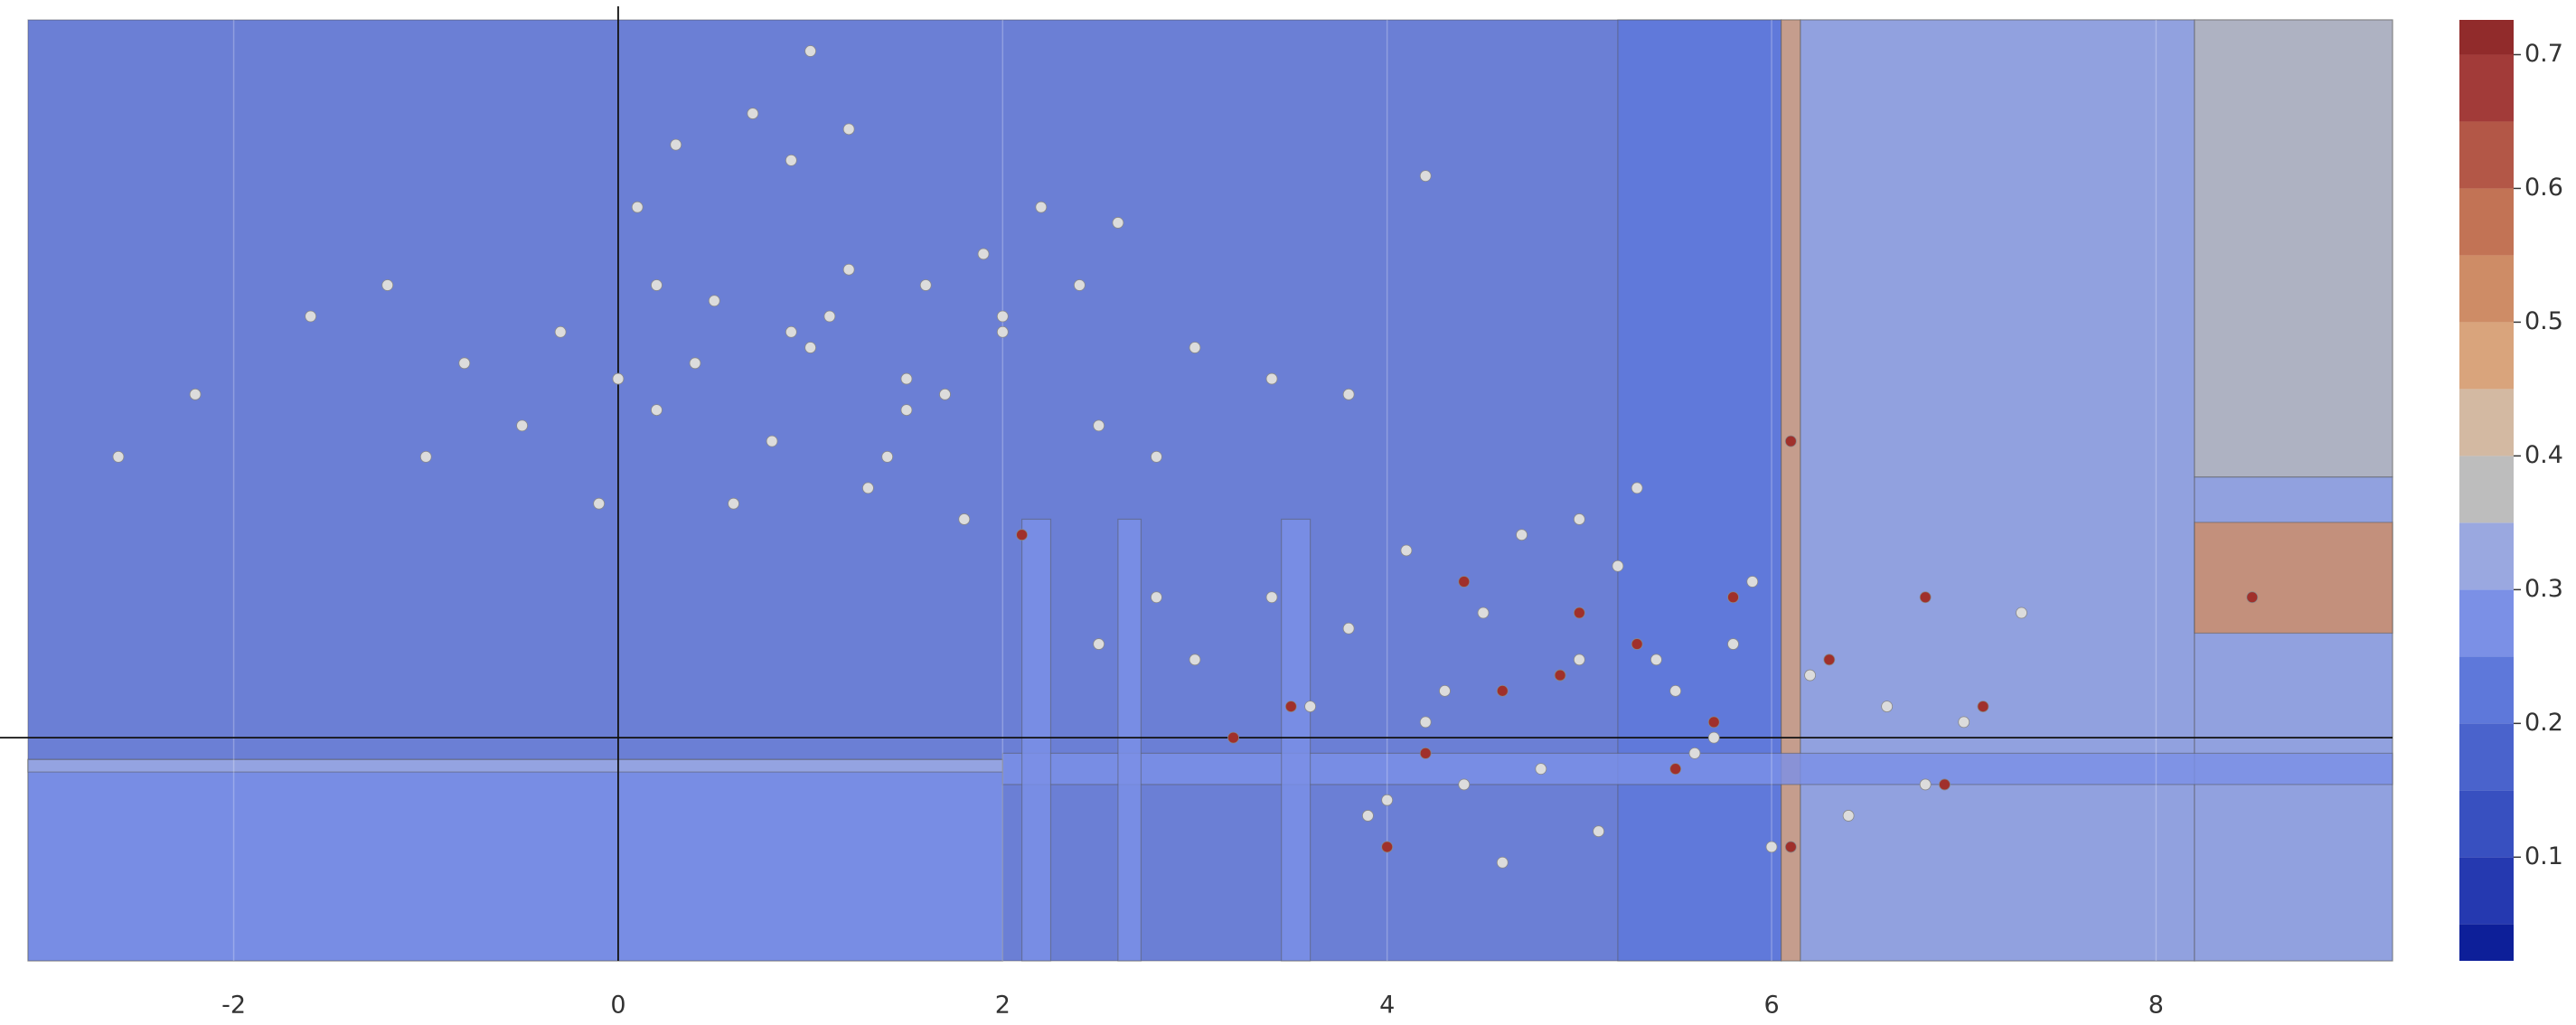  Describe the element at coordinates (1003, 1006) in the screenshot. I see `x-tick-label: 2` at that location.